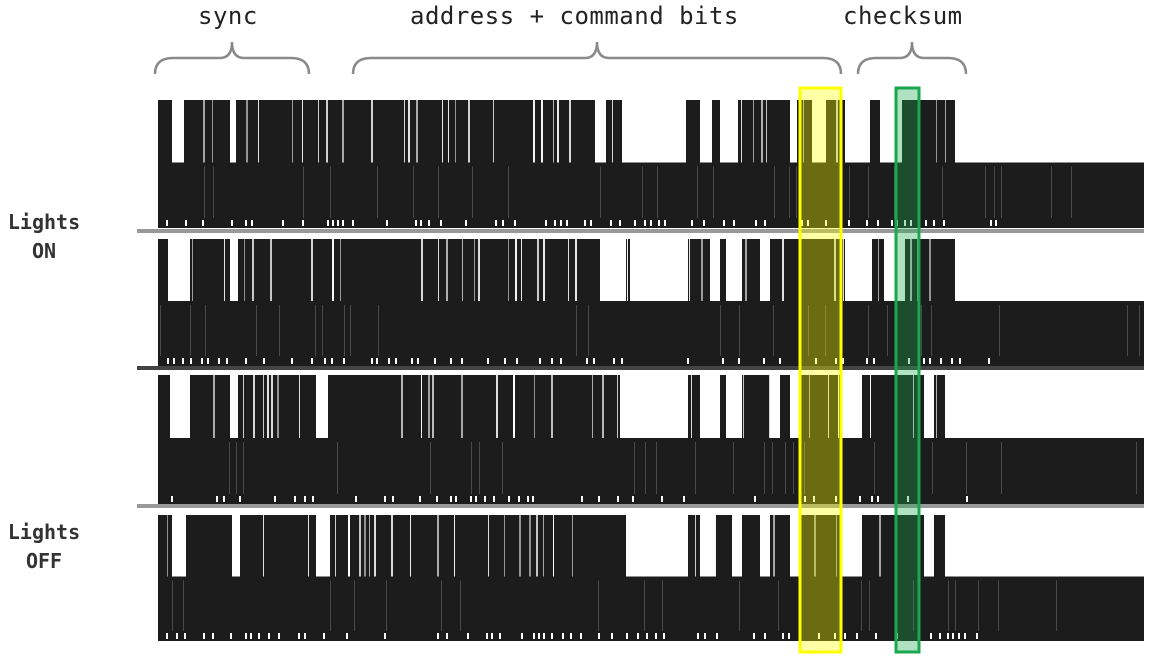  What do you see at coordinates (228, 16) in the screenshot?
I see `sync-label: sync` at bounding box center [228, 16].